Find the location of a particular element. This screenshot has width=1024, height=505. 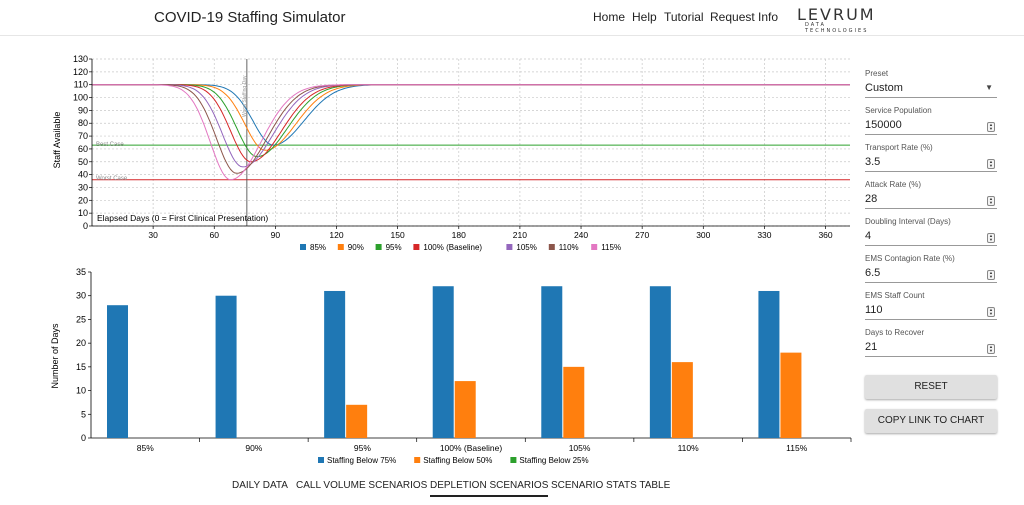

reset-button: RESET is located at coordinates (931, 387).